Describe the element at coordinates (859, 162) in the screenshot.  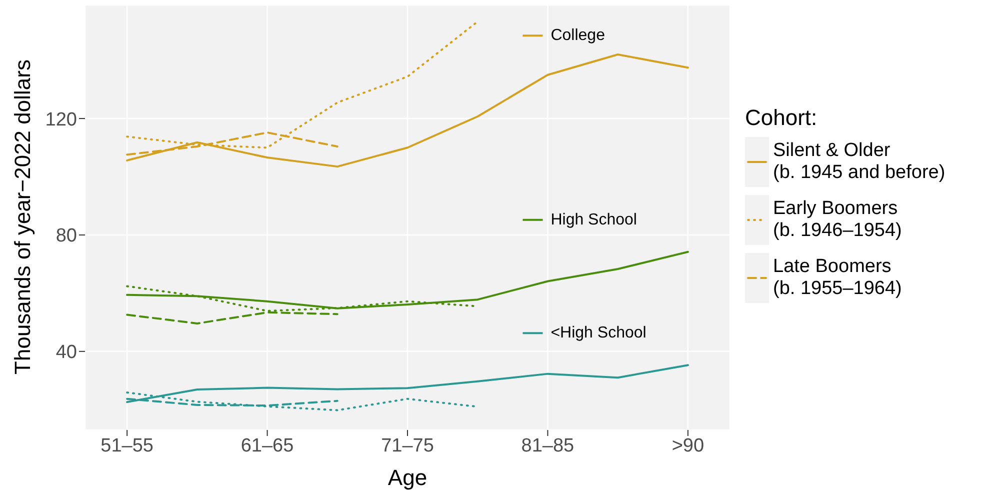
I see `legend-label: Silent & Older (b. 1945 and before)` at that location.